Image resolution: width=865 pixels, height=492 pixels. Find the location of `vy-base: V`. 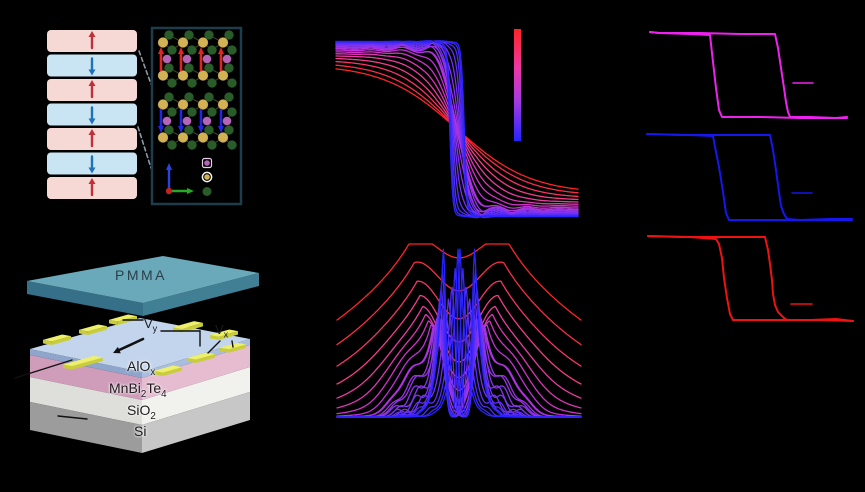

vy-base: V is located at coordinates (148, 323).